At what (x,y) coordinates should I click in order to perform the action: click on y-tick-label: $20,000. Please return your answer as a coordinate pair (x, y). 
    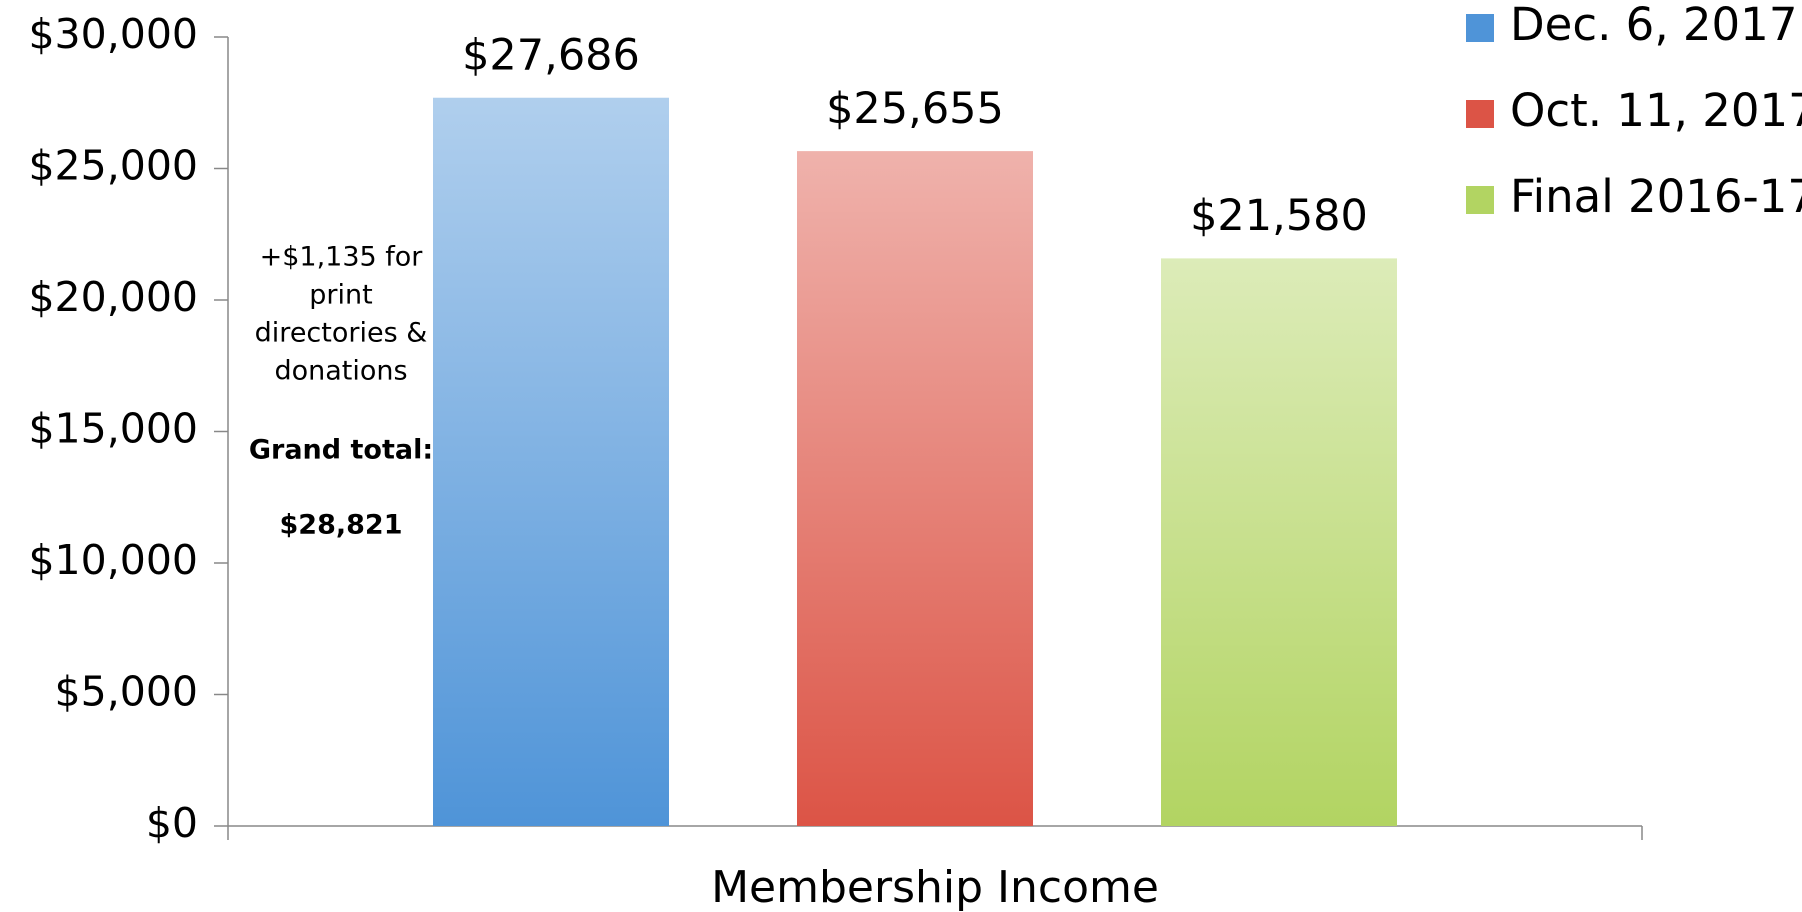
    Looking at the image, I should click on (113, 297).